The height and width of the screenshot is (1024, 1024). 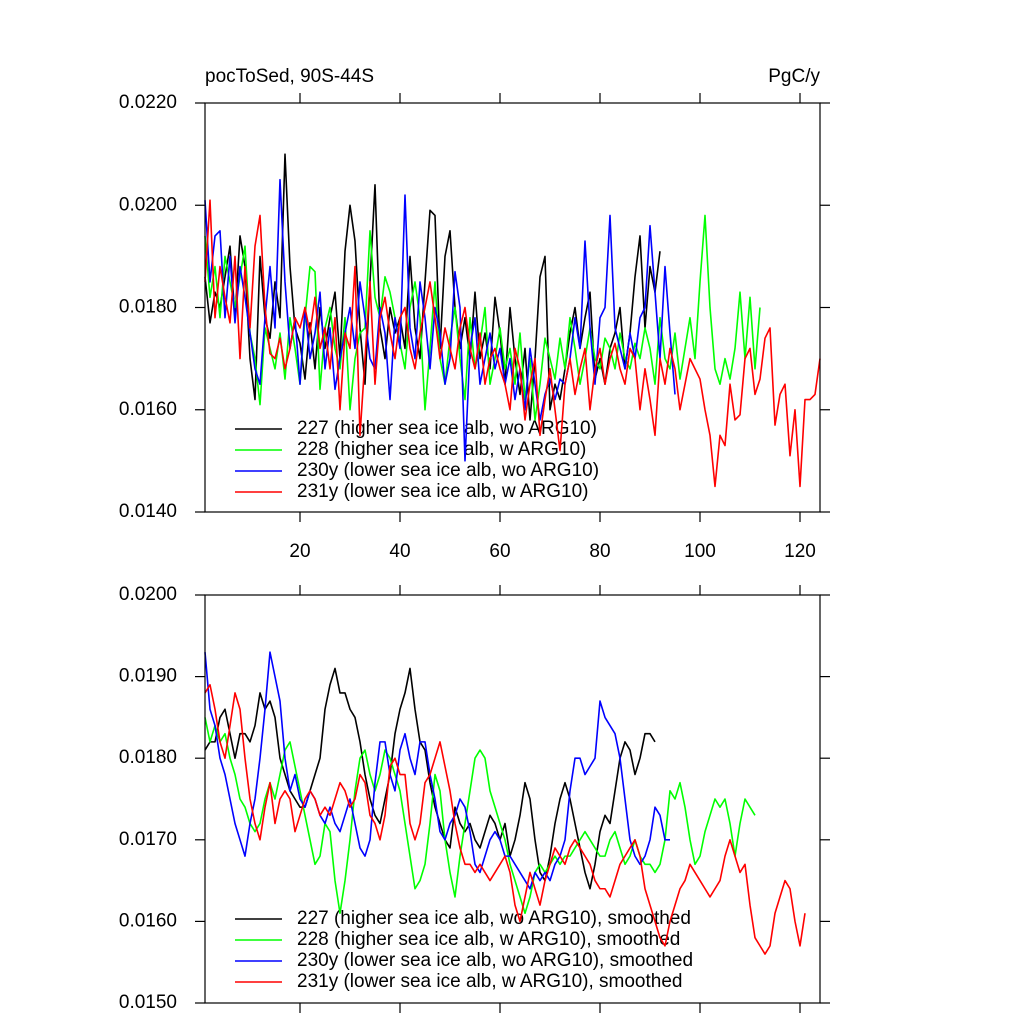 I want to click on y-tick-label: 0.0150, so click(x=148, y=1002).